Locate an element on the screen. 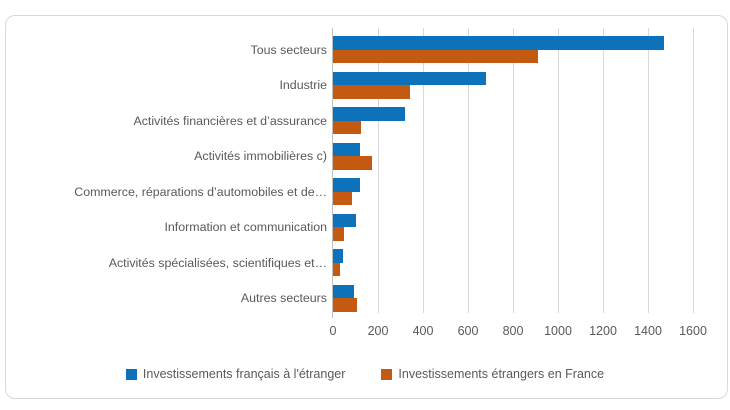  legend-swatch-foreign-in-france-icon is located at coordinates (387, 374).